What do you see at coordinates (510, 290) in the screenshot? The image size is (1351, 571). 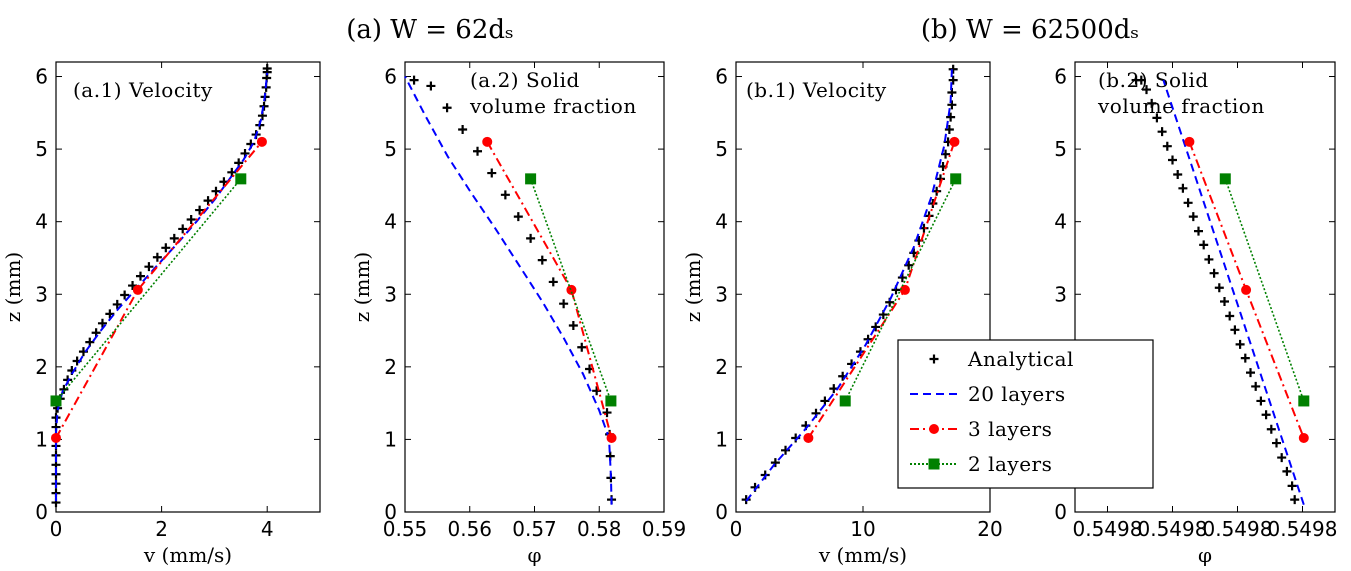 I see `plot-area-a2` at bounding box center [510, 290].